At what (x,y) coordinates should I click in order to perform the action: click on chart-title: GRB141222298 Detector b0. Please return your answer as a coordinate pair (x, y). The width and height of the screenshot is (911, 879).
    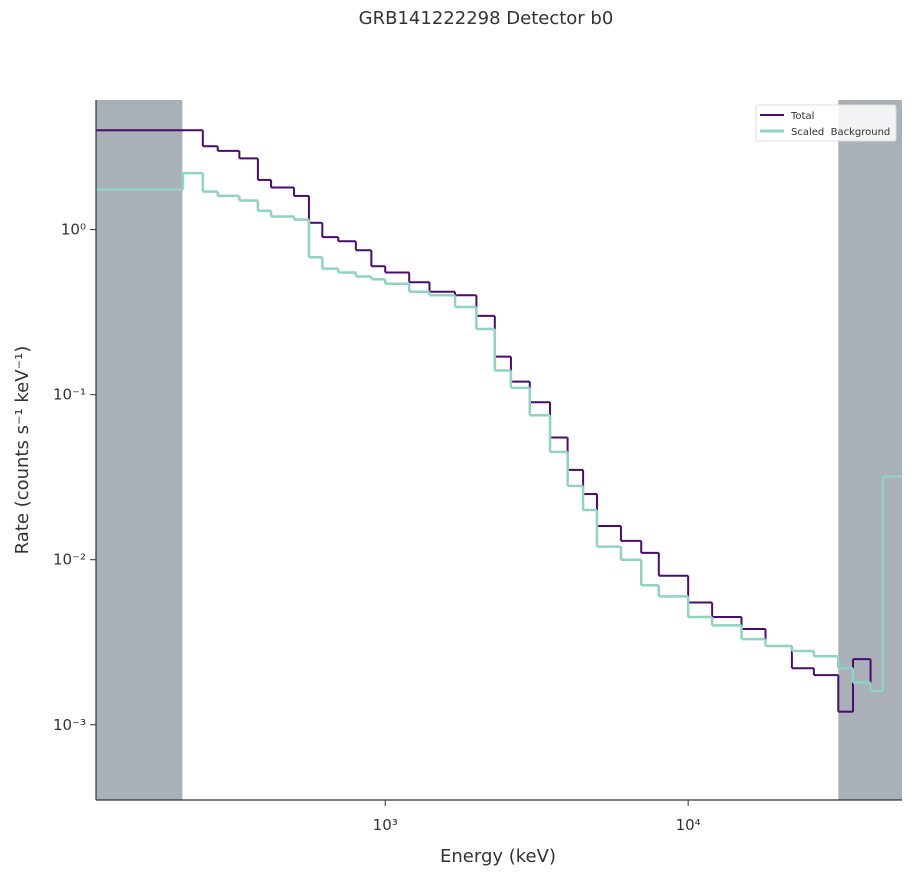
    Looking at the image, I should click on (486, 18).